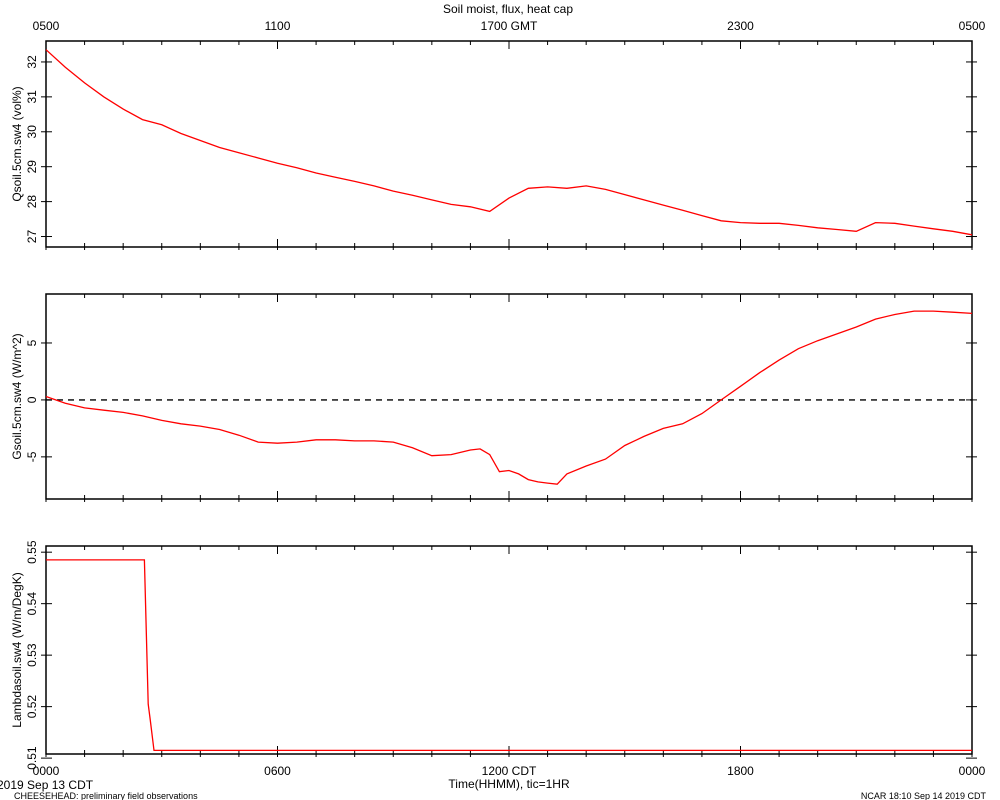 This screenshot has height=800, width=1000. I want to click on y-tick-label: 28, so click(32, 202).